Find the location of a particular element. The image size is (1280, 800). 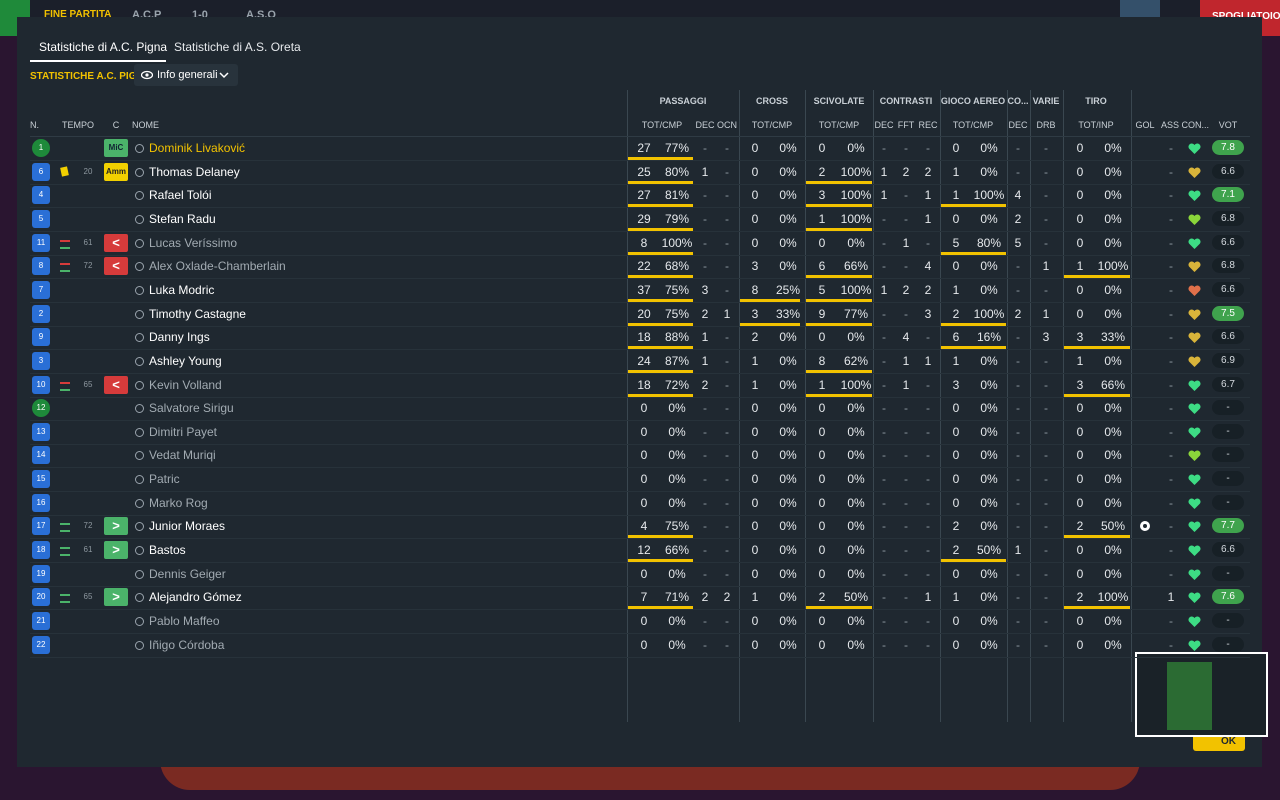

condition-heart is located at coordinates (1194, 385).